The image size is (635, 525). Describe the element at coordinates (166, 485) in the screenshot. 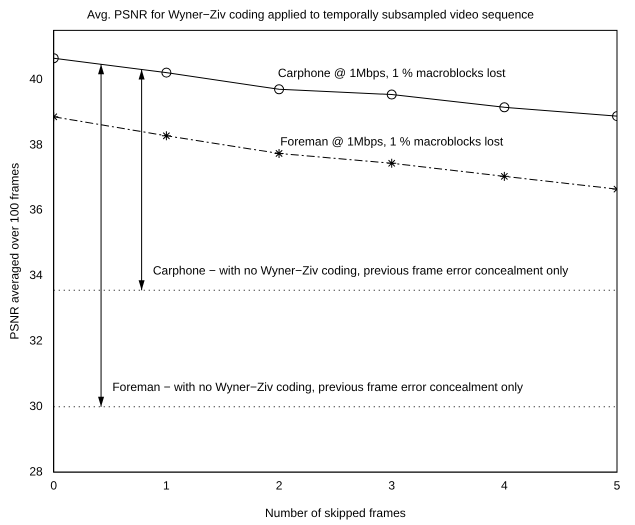

I see `x-tick-label: 1` at that location.